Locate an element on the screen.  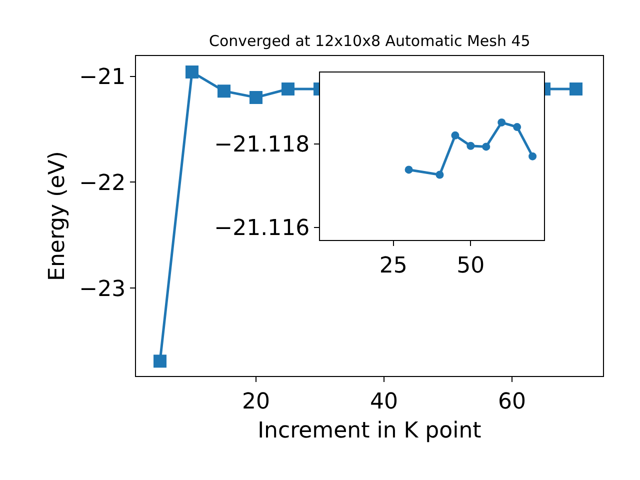
x-tick-label: 50 is located at coordinates (470, 265).